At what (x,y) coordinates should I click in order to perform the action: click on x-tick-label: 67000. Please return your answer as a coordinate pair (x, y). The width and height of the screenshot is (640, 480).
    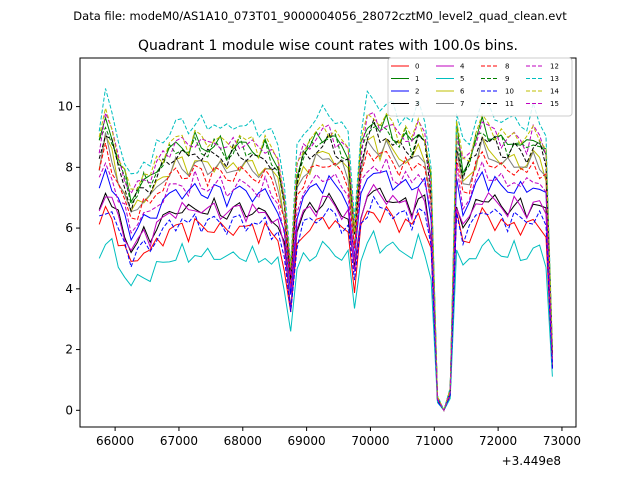
    Looking at the image, I should click on (179, 441).